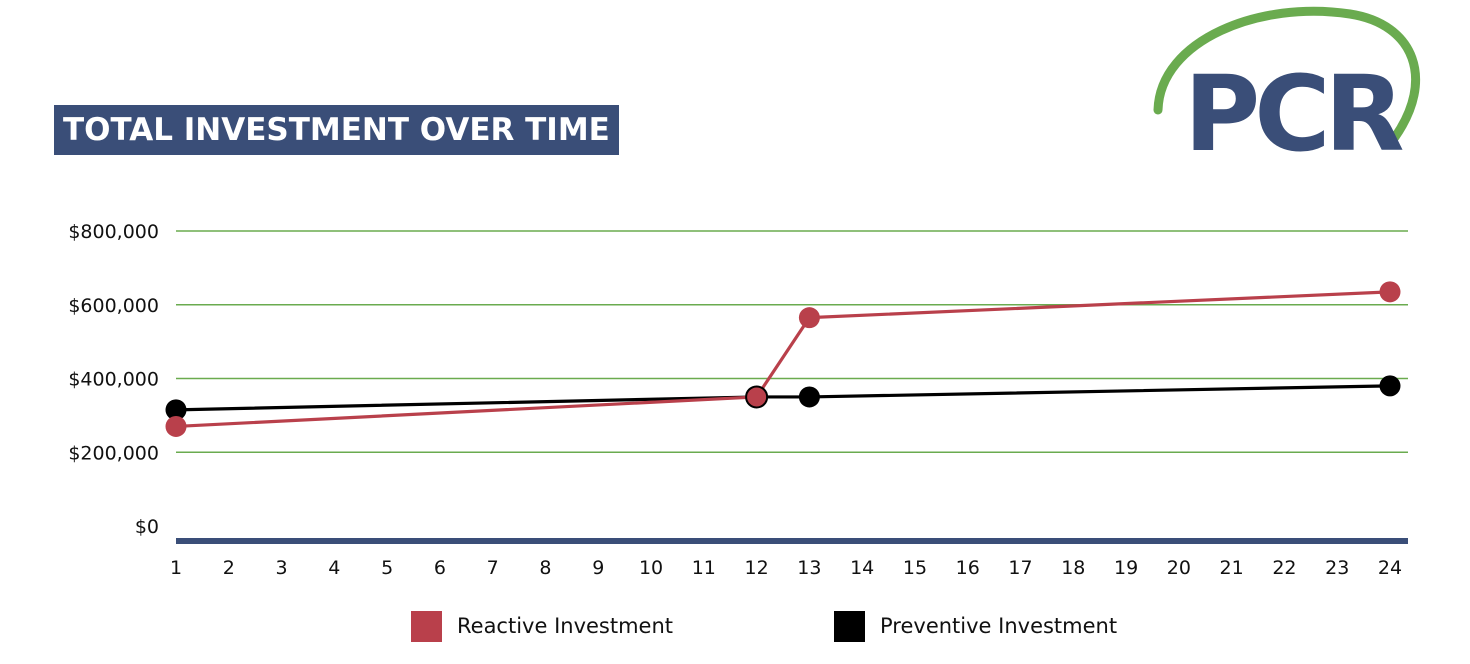  Describe the element at coordinates (1020, 568) in the screenshot. I see `x-tick-label-17: 17` at that location.